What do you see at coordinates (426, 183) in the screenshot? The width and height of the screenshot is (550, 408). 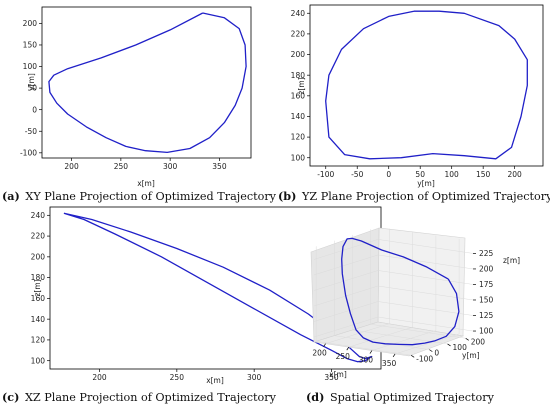 I see `x-axis-label: y[m]` at bounding box center [426, 183].